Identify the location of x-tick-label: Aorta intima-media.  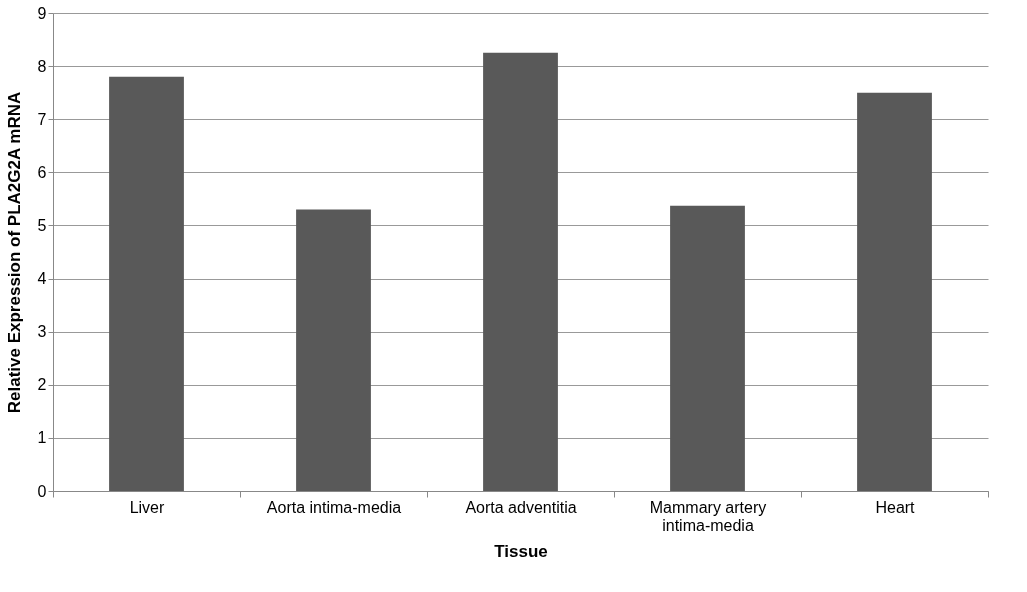
(334, 507).